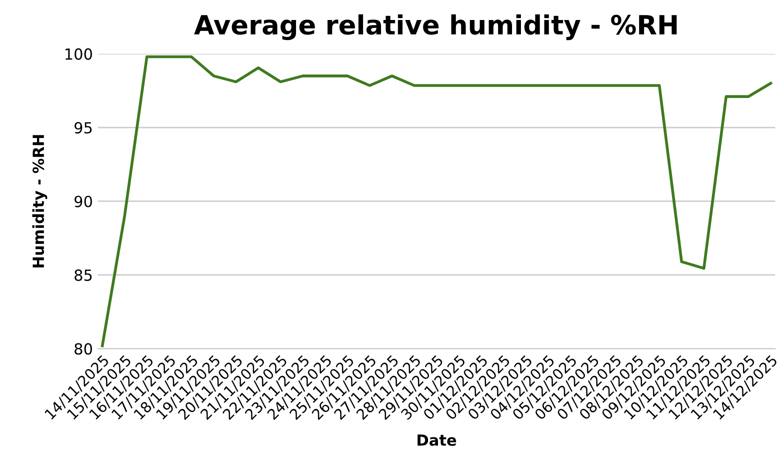  What do you see at coordinates (83, 202) in the screenshot?
I see `y-tick-label: 90` at bounding box center [83, 202].